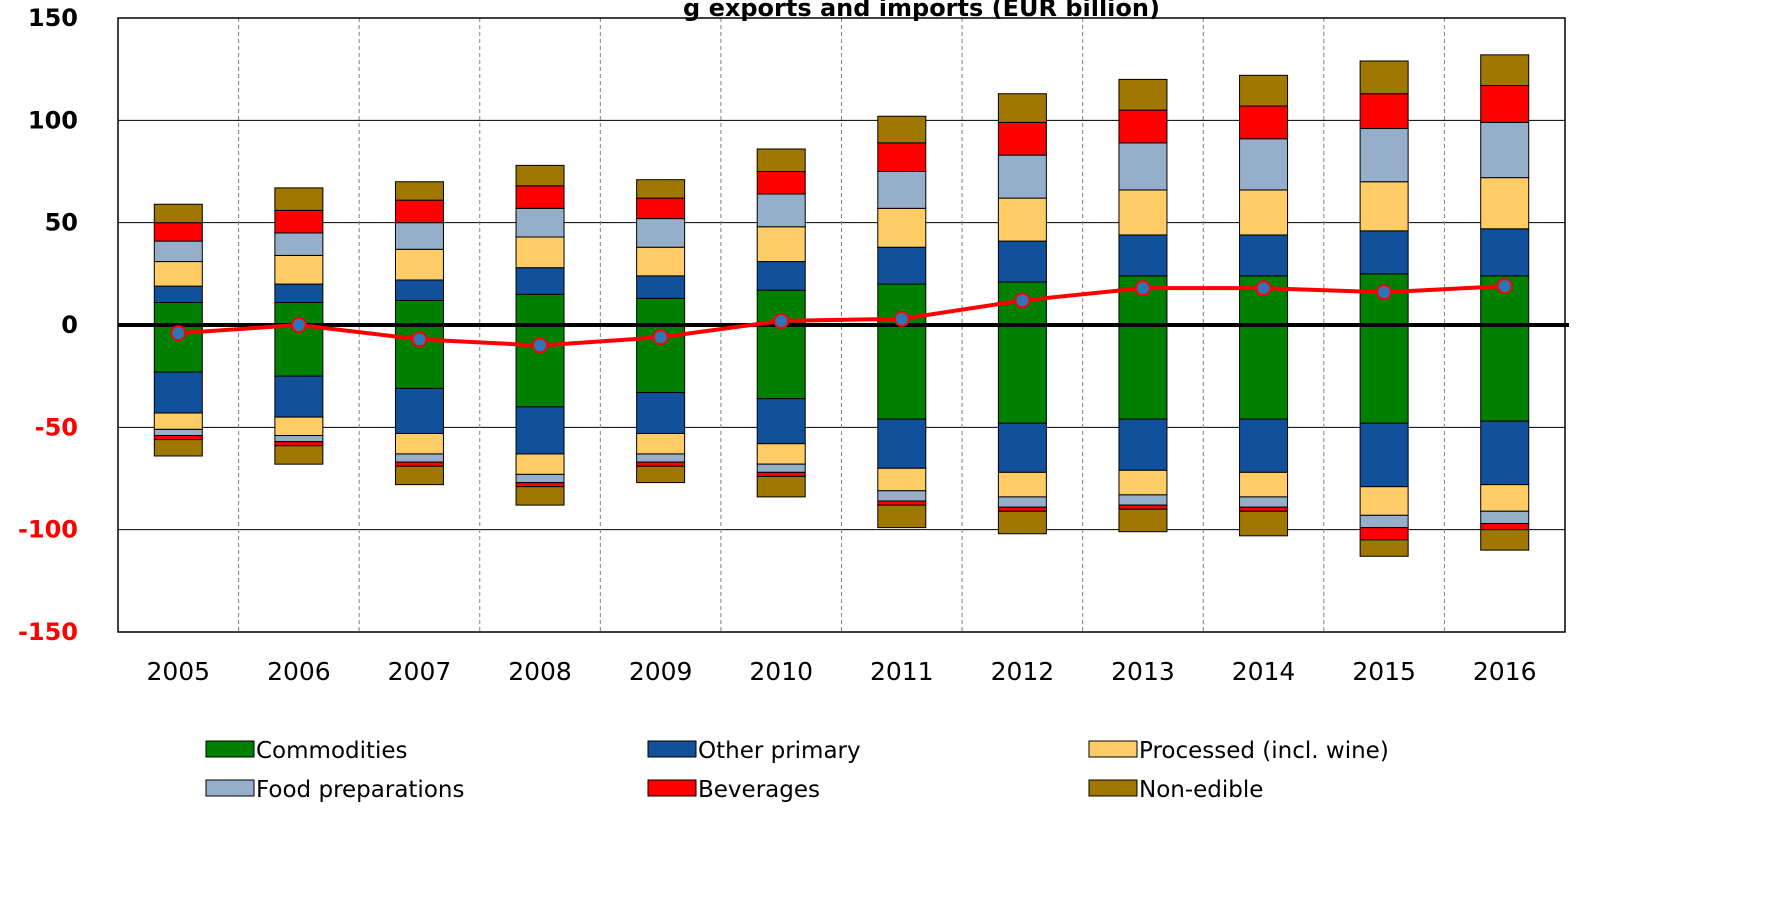  What do you see at coordinates (53, 18) in the screenshot?
I see `y-tick-label: 150` at bounding box center [53, 18].